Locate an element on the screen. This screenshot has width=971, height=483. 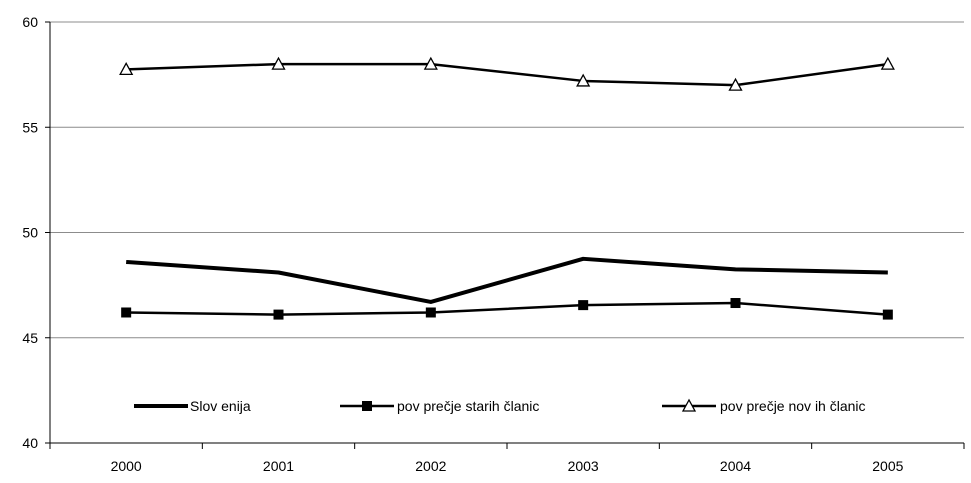
legend-label: pov prečje nov ih članic is located at coordinates (793, 406).